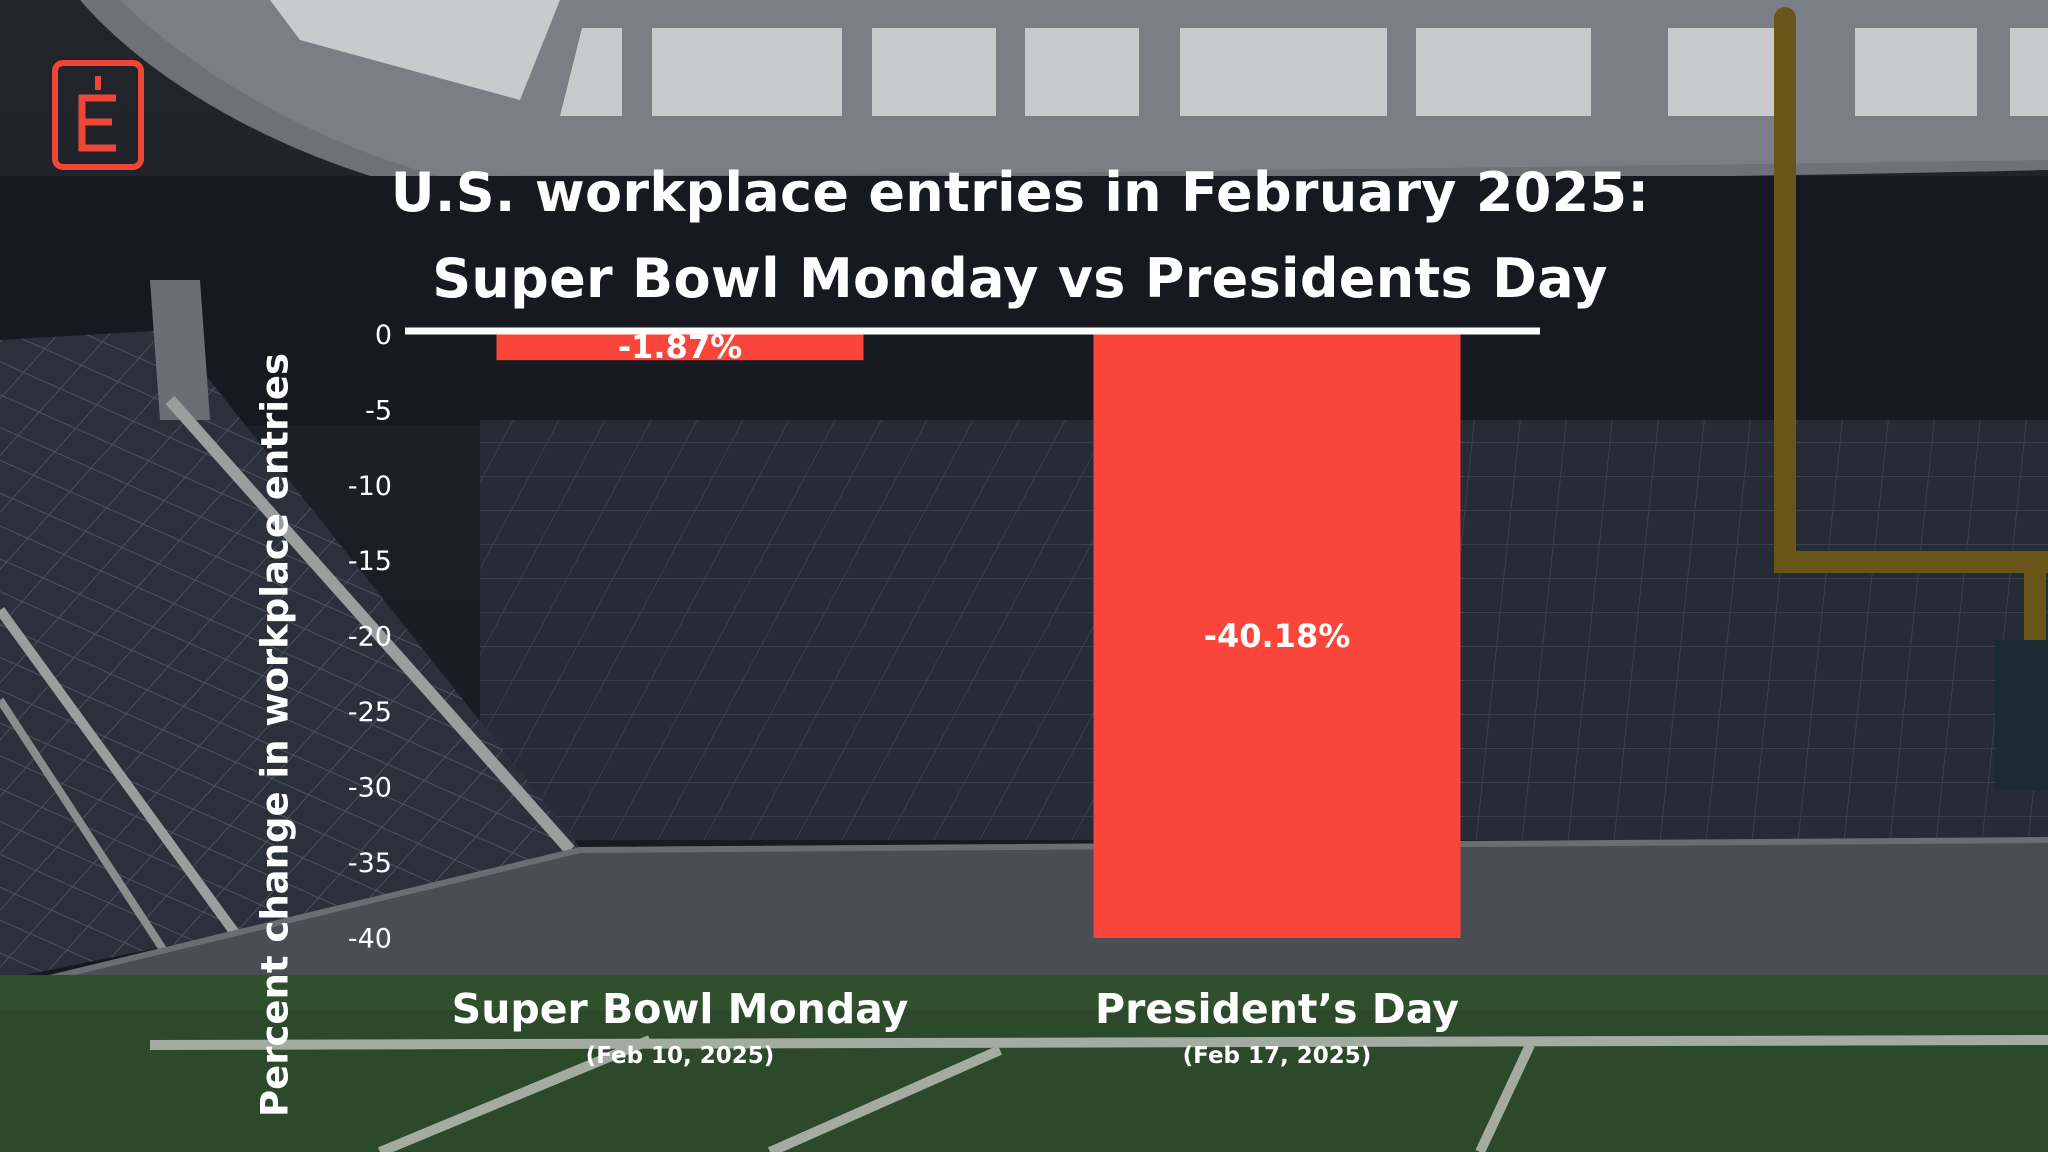 The image size is (2048, 1152). I want to click on x-tick-sublabel: (Feb 17, 2025), so click(1277, 1056).